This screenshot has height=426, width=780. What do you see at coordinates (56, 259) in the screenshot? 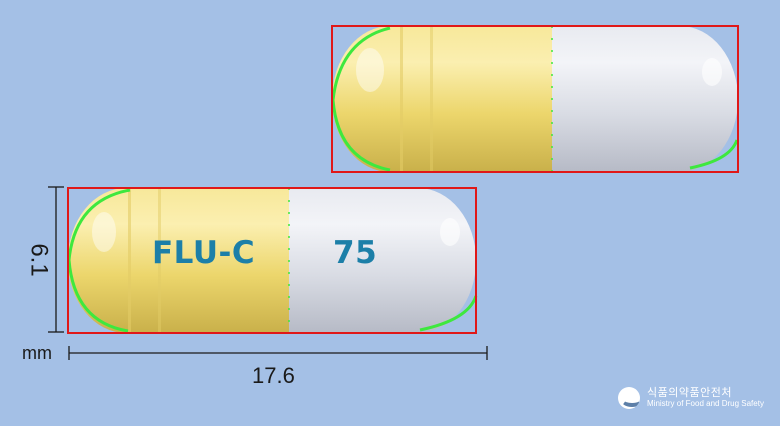
I see `height-dimension` at bounding box center [56, 259].